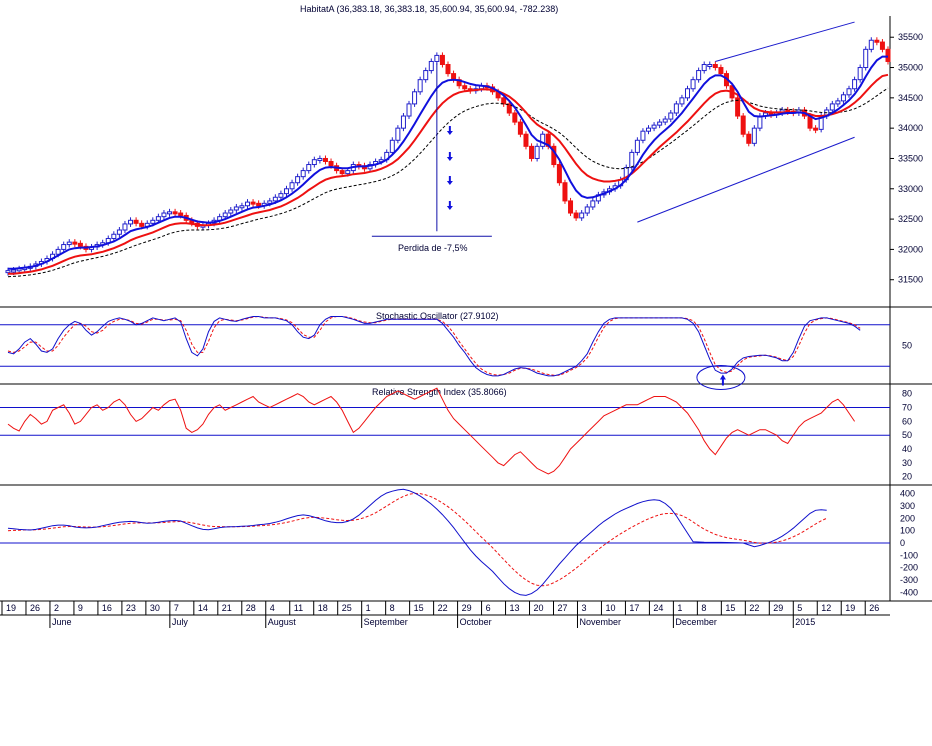 The image size is (932, 746). Describe the element at coordinates (419, 608) in the screenshot. I see `day-label: 15` at that location.